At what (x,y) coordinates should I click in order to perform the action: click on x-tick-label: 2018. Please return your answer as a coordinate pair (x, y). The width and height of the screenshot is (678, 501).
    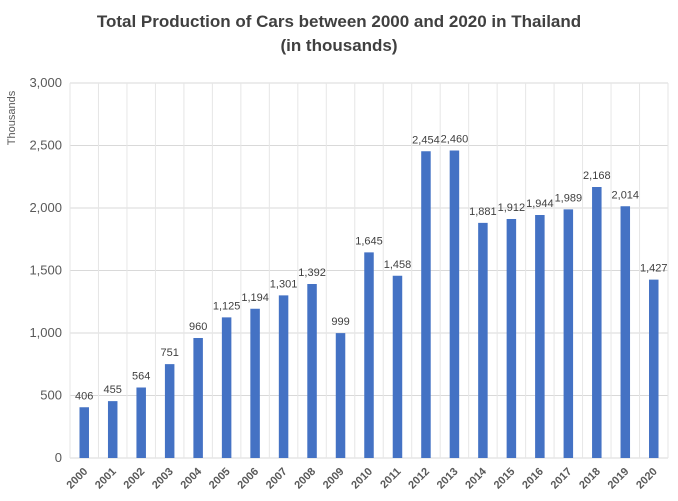
    Looking at the image, I should click on (590, 479).